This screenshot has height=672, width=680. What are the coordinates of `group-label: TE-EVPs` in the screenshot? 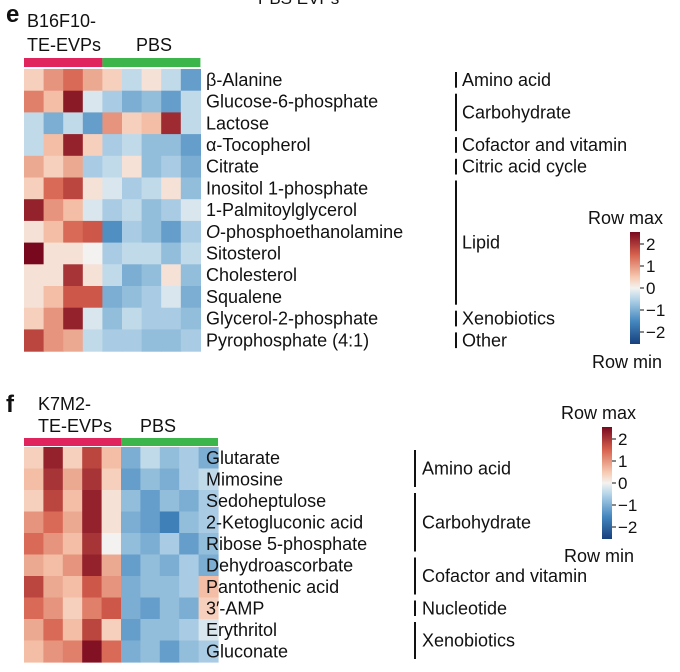 It's located at (75, 426).